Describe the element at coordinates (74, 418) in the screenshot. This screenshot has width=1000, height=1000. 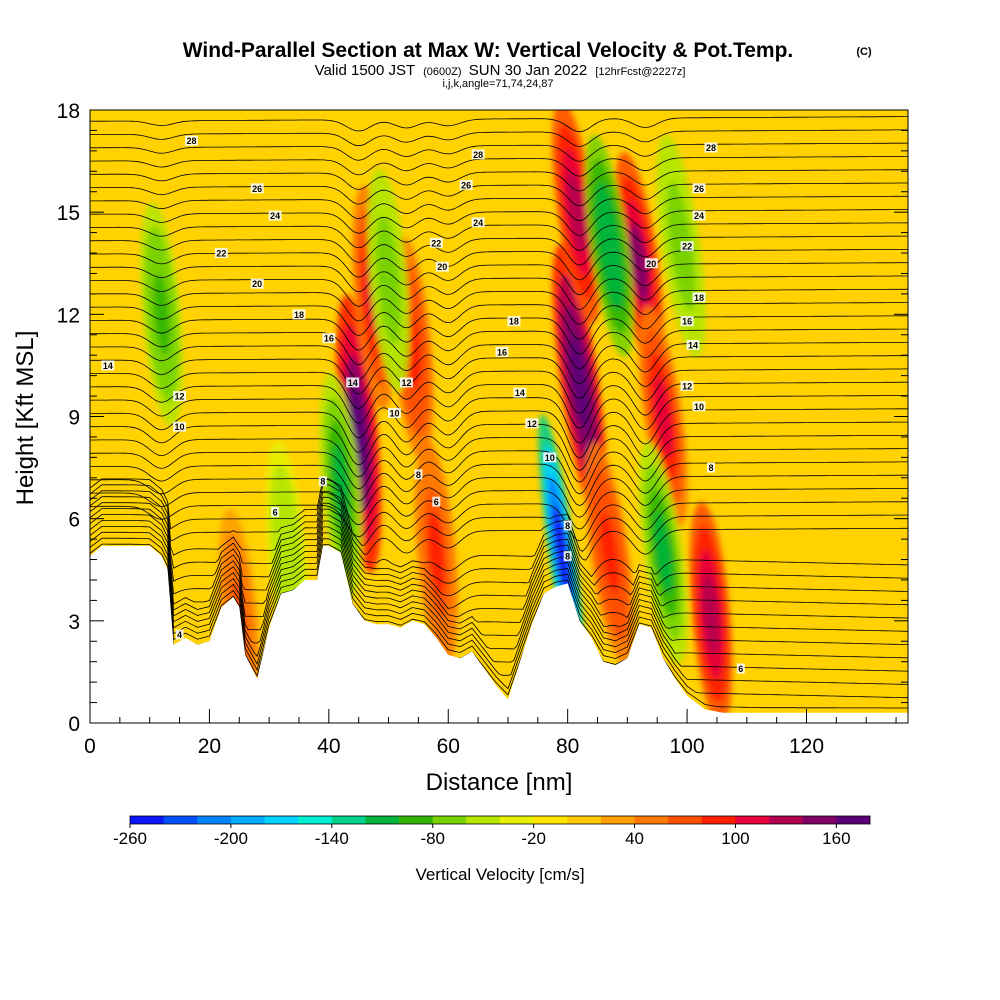
I see `y-tick-label: 9` at that location.